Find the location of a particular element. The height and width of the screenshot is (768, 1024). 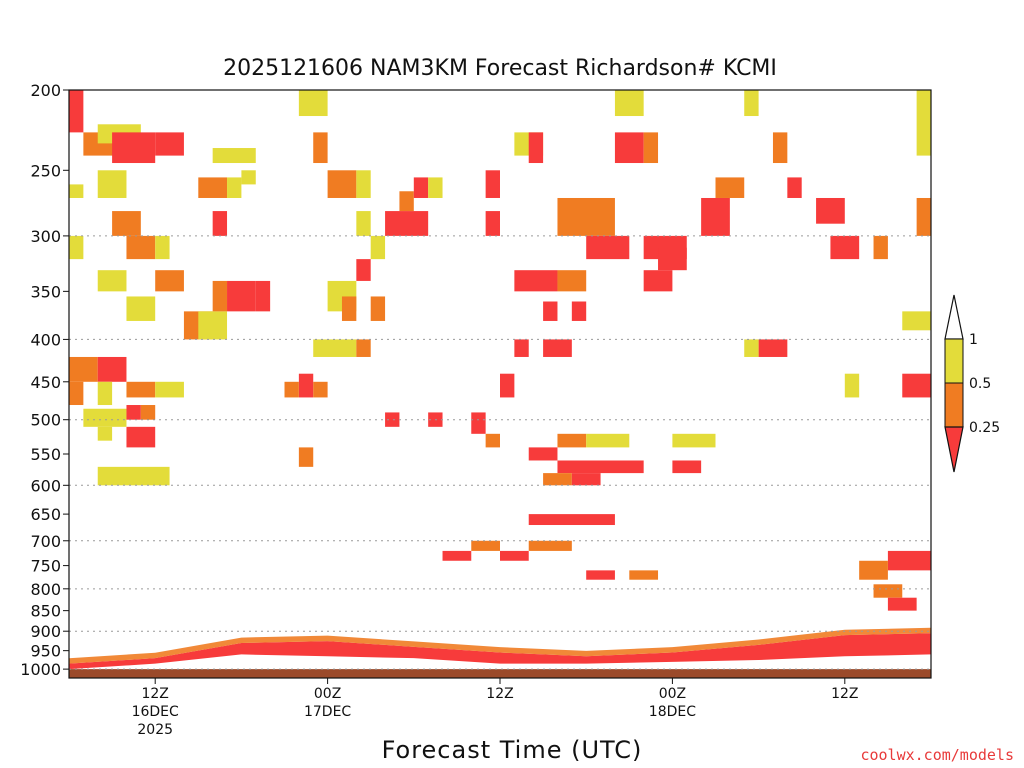

x-tick-label: 18DEC is located at coordinates (672, 712).